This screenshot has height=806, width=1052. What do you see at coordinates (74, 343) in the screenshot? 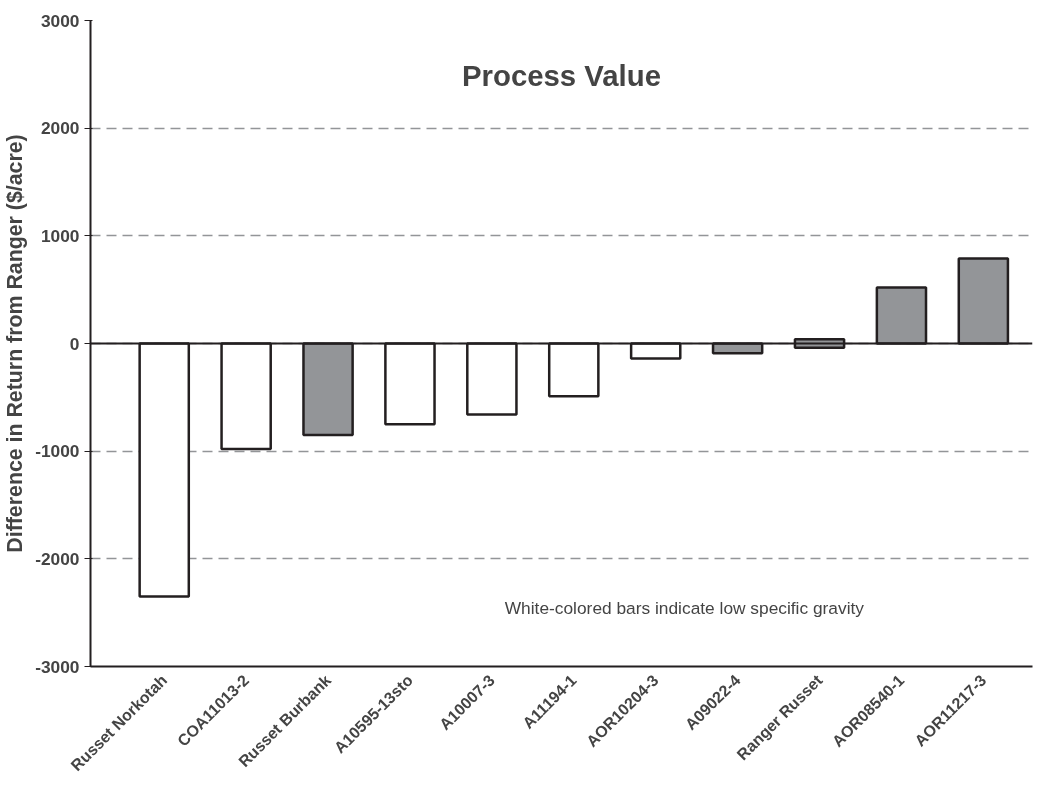
I see `y-tick-label: 0` at bounding box center [74, 343].